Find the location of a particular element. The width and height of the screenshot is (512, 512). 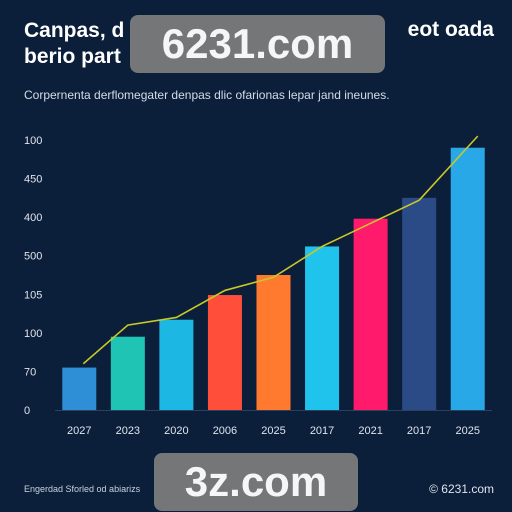

watermark-top: 6231.com is located at coordinates (257, 44).